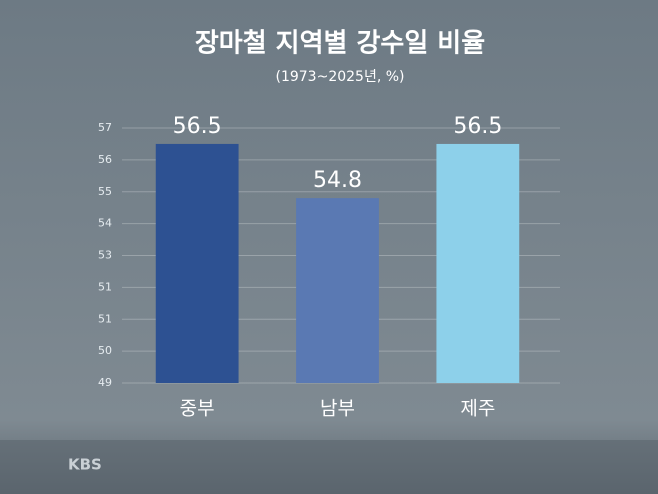 This screenshot has height=494, width=658. I want to click on x-tick-label: 남부, so click(337, 409).